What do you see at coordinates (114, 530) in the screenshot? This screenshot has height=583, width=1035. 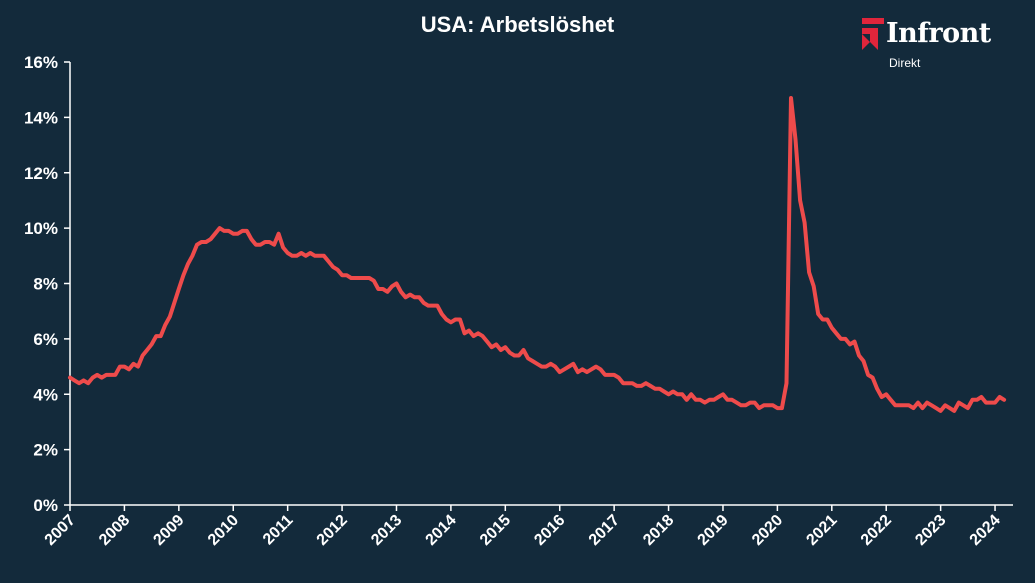 I see `x-tick-label: 2008` at bounding box center [114, 530].